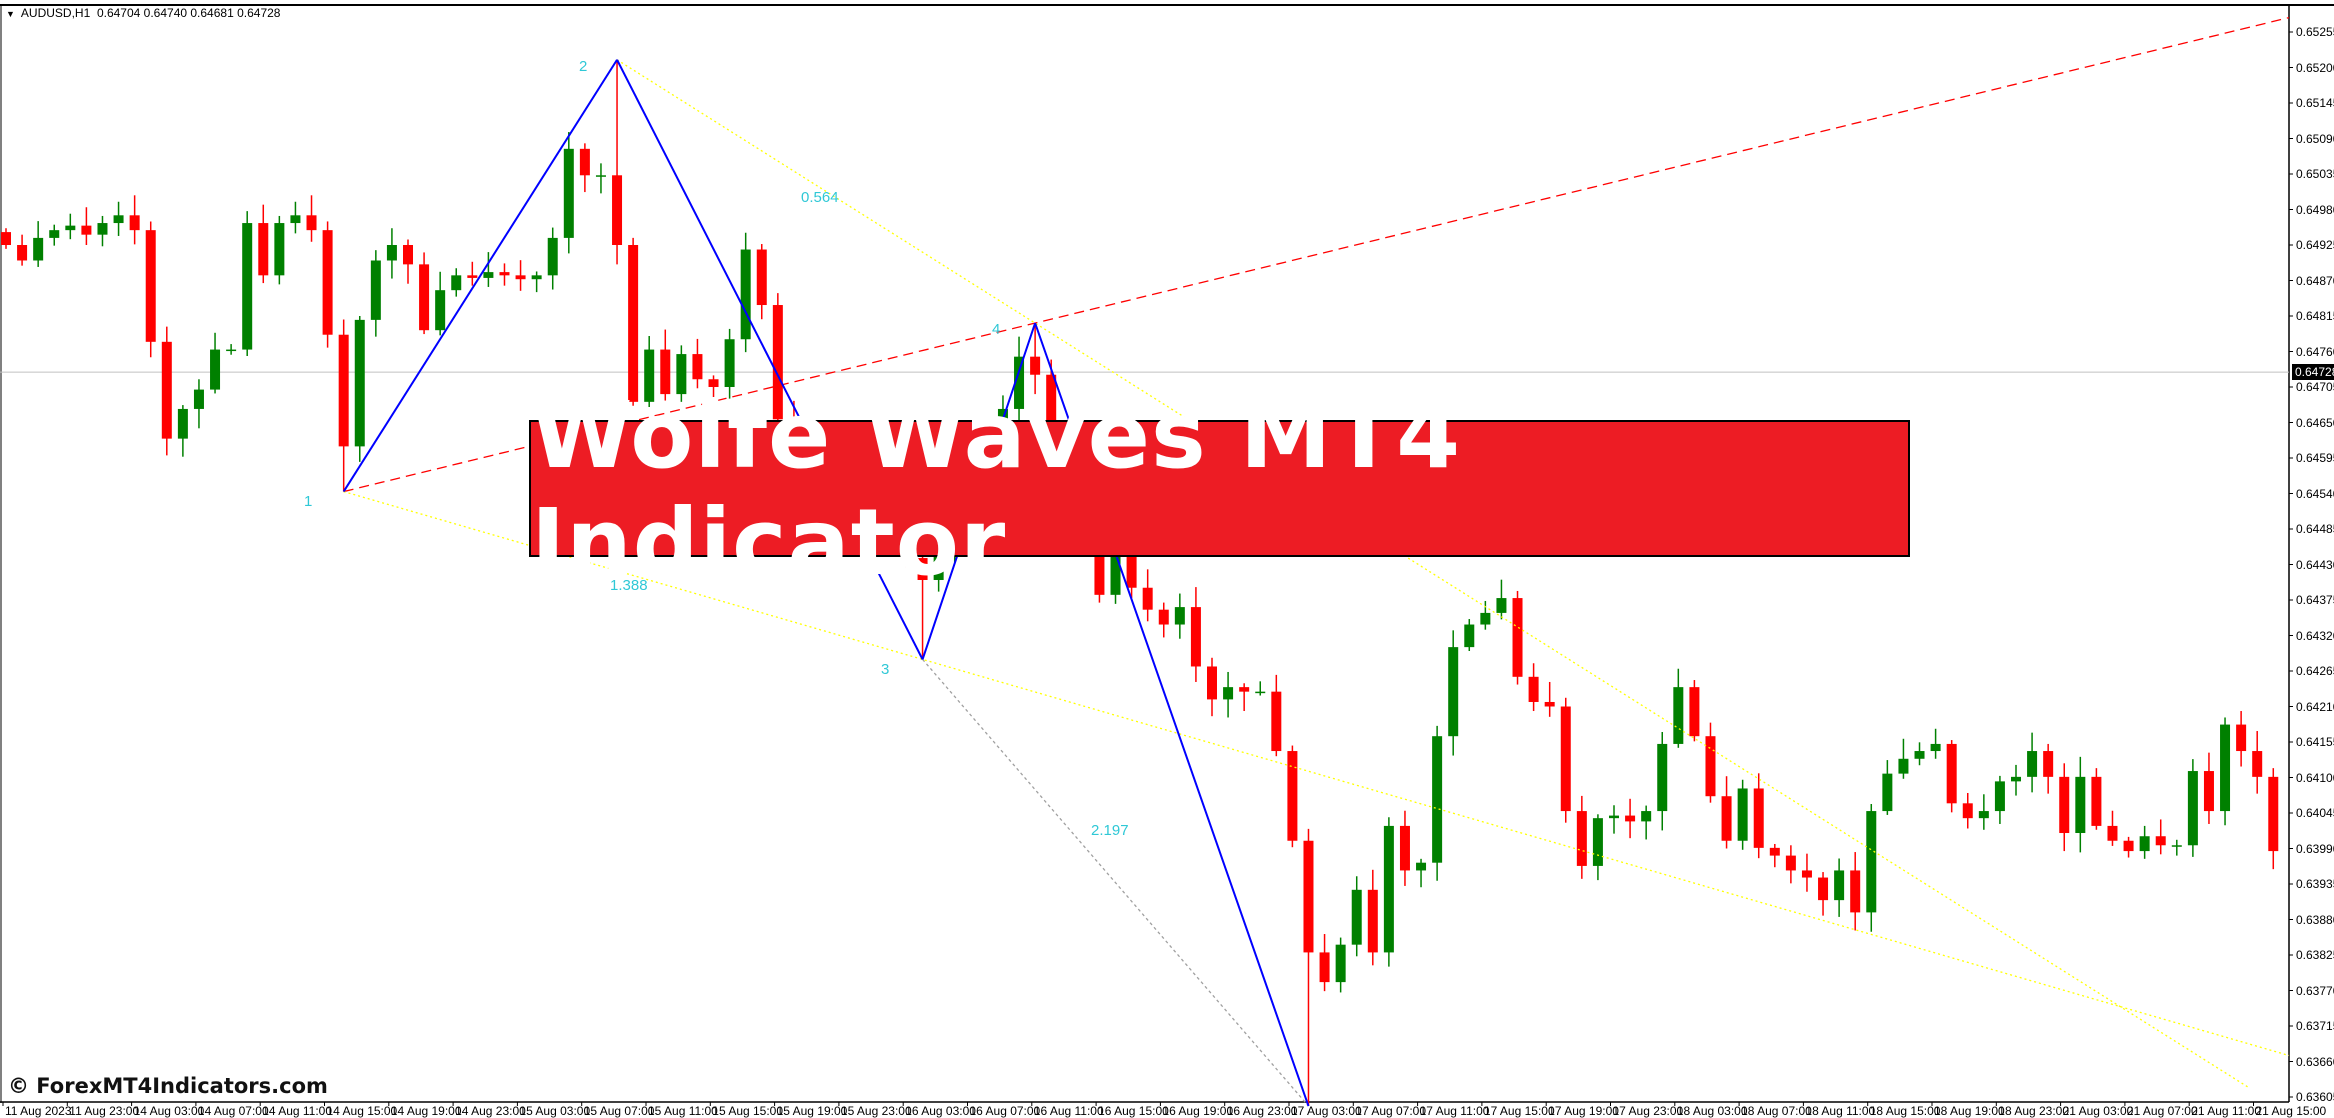 Image resolution: width=2334 pixels, height=1118 pixels. What do you see at coordinates (1005, 1111) in the screenshot?
I see `time-tick-label: 16 Aug 07:00` at bounding box center [1005, 1111].